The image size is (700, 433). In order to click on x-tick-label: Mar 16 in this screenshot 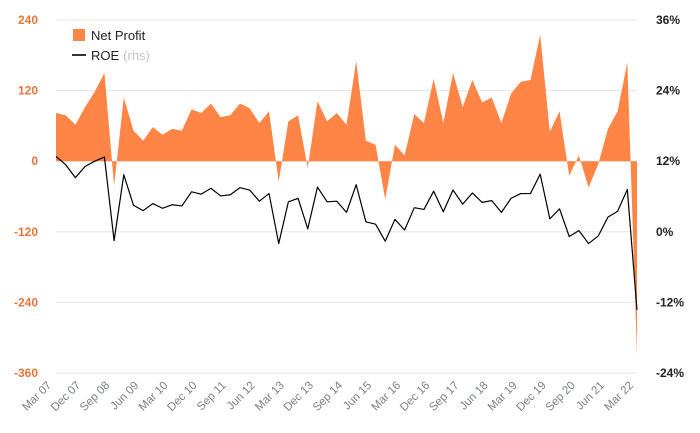, I will do `click(387, 397)`.